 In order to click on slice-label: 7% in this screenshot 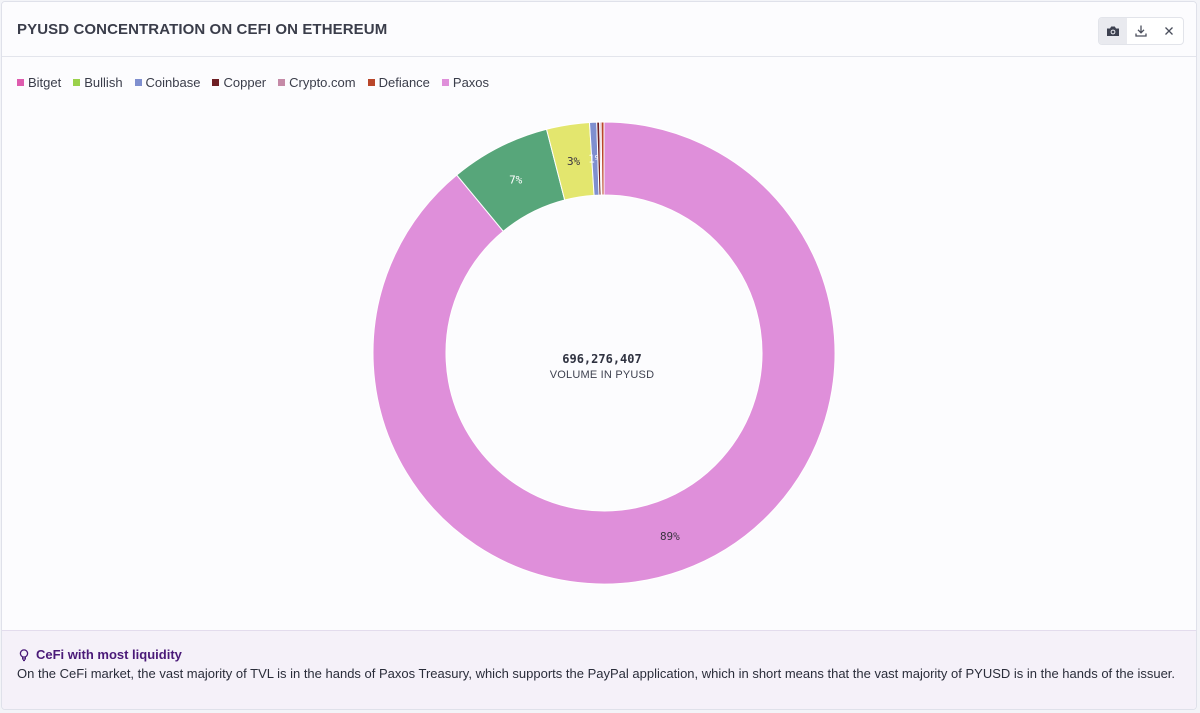, I will do `click(516, 180)`.